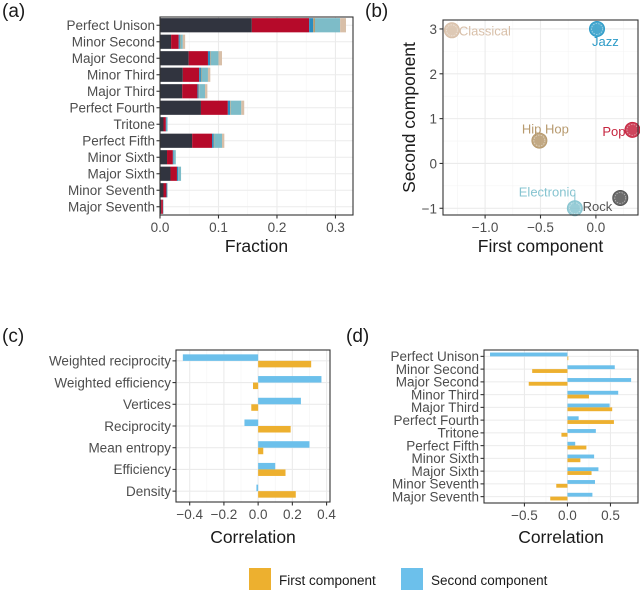  What do you see at coordinates (112, 382) in the screenshot?
I see `y-tick-label: Weighted efficiency` at bounding box center [112, 382].